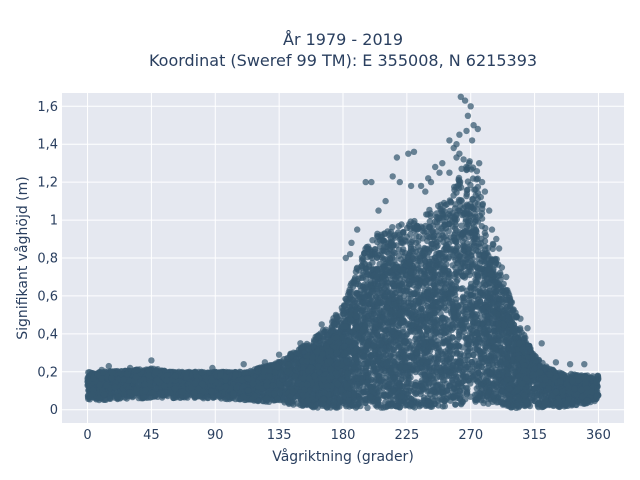  What do you see at coordinates (343, 39) in the screenshot?
I see `chart-title: År 1979 - 2019` at bounding box center [343, 39].